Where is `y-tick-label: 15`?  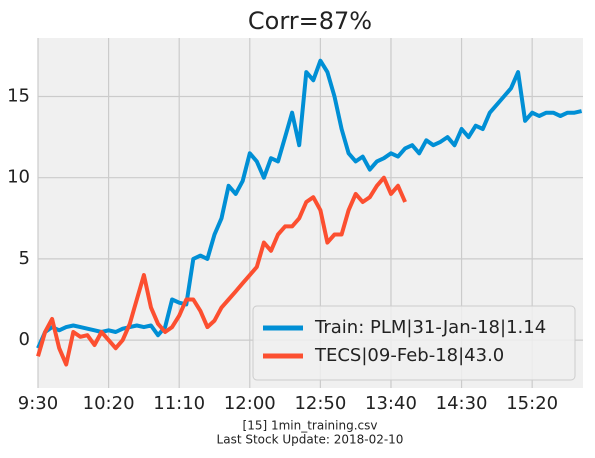
y-tick-label: 15 is located at coordinates (18, 95).